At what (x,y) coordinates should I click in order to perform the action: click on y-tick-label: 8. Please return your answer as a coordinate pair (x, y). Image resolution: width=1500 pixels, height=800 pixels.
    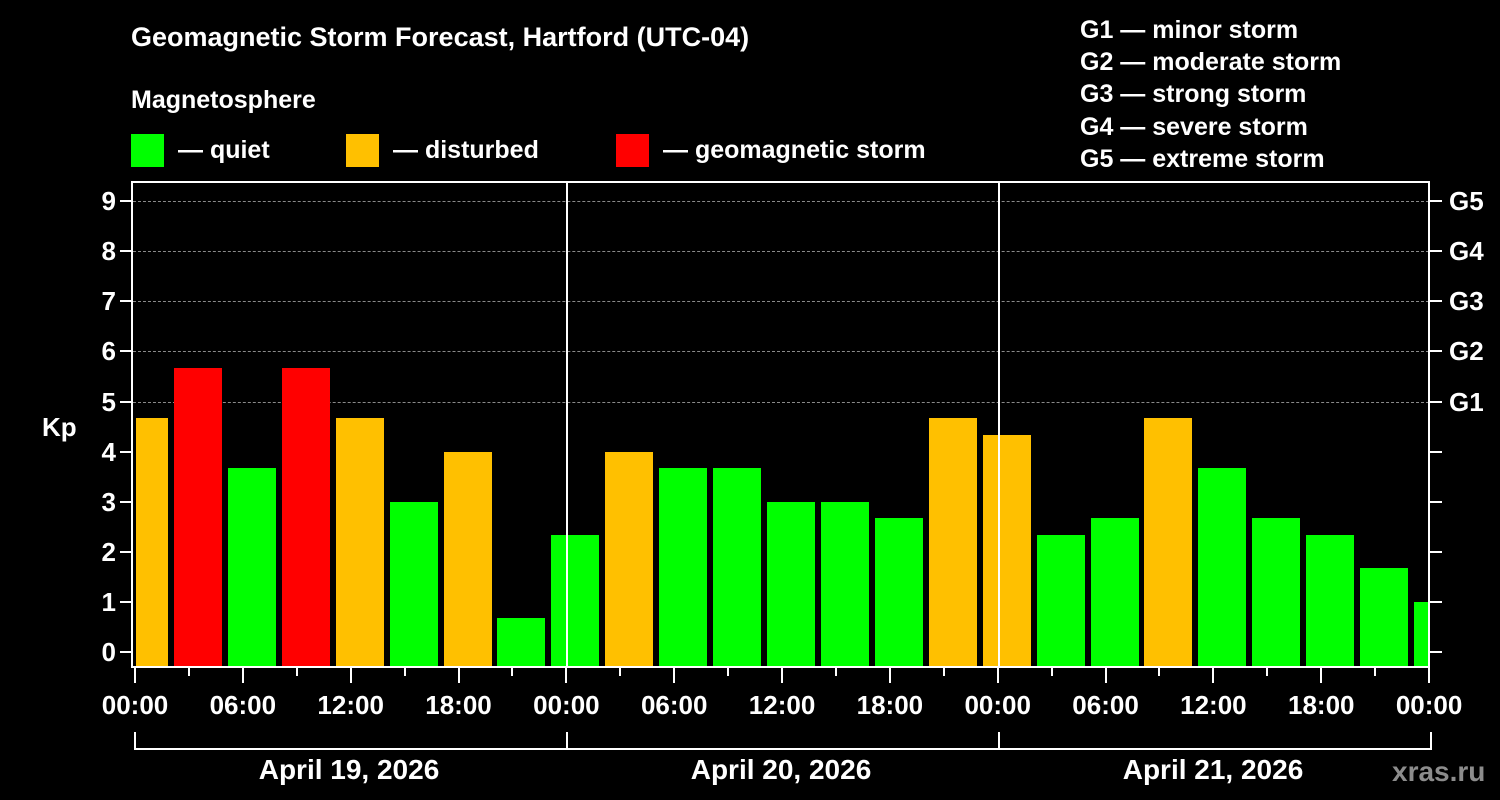
    Looking at the image, I should click on (108, 251).